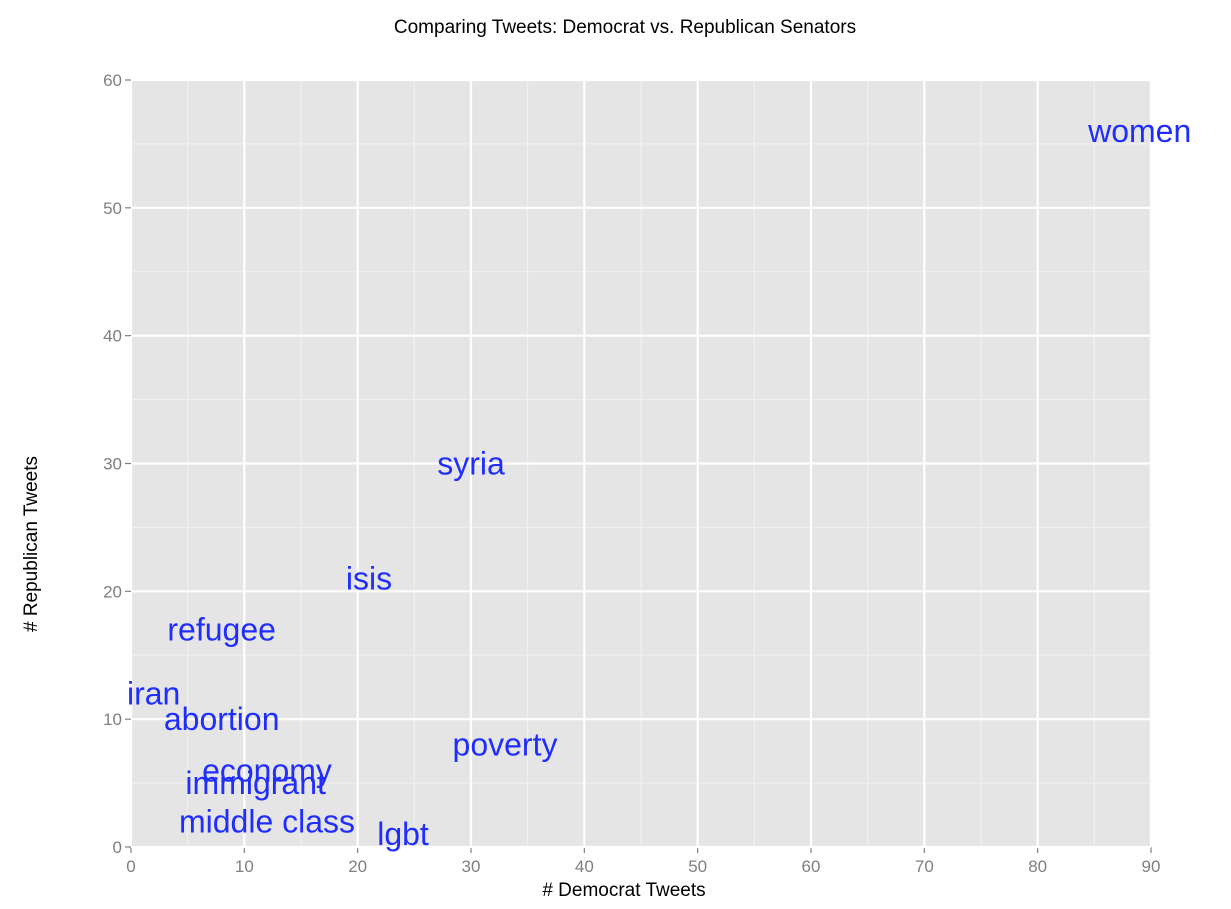 This screenshot has width=1231, height=909. Describe the element at coordinates (697, 866) in the screenshot. I see `x-tick-label: 50` at that location.